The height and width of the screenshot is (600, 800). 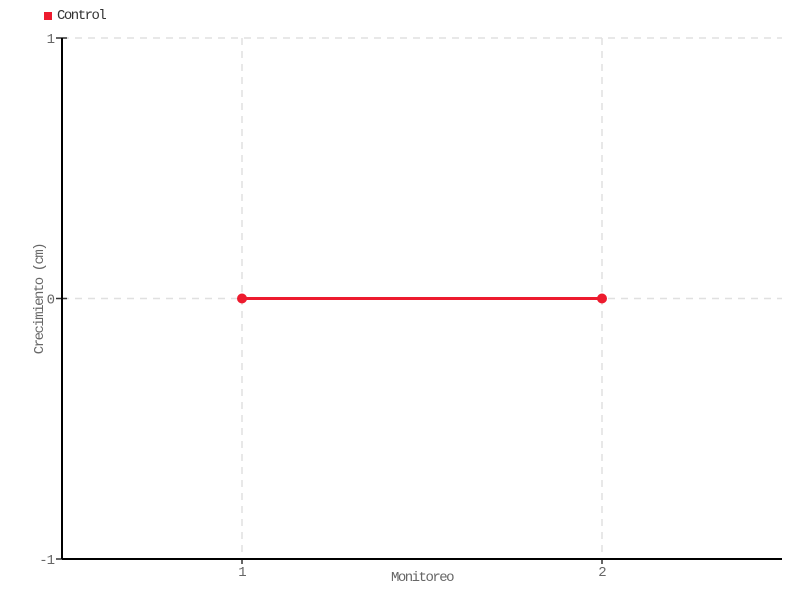 What do you see at coordinates (46, 561) in the screenshot?
I see `y-tick-label: -1` at bounding box center [46, 561].